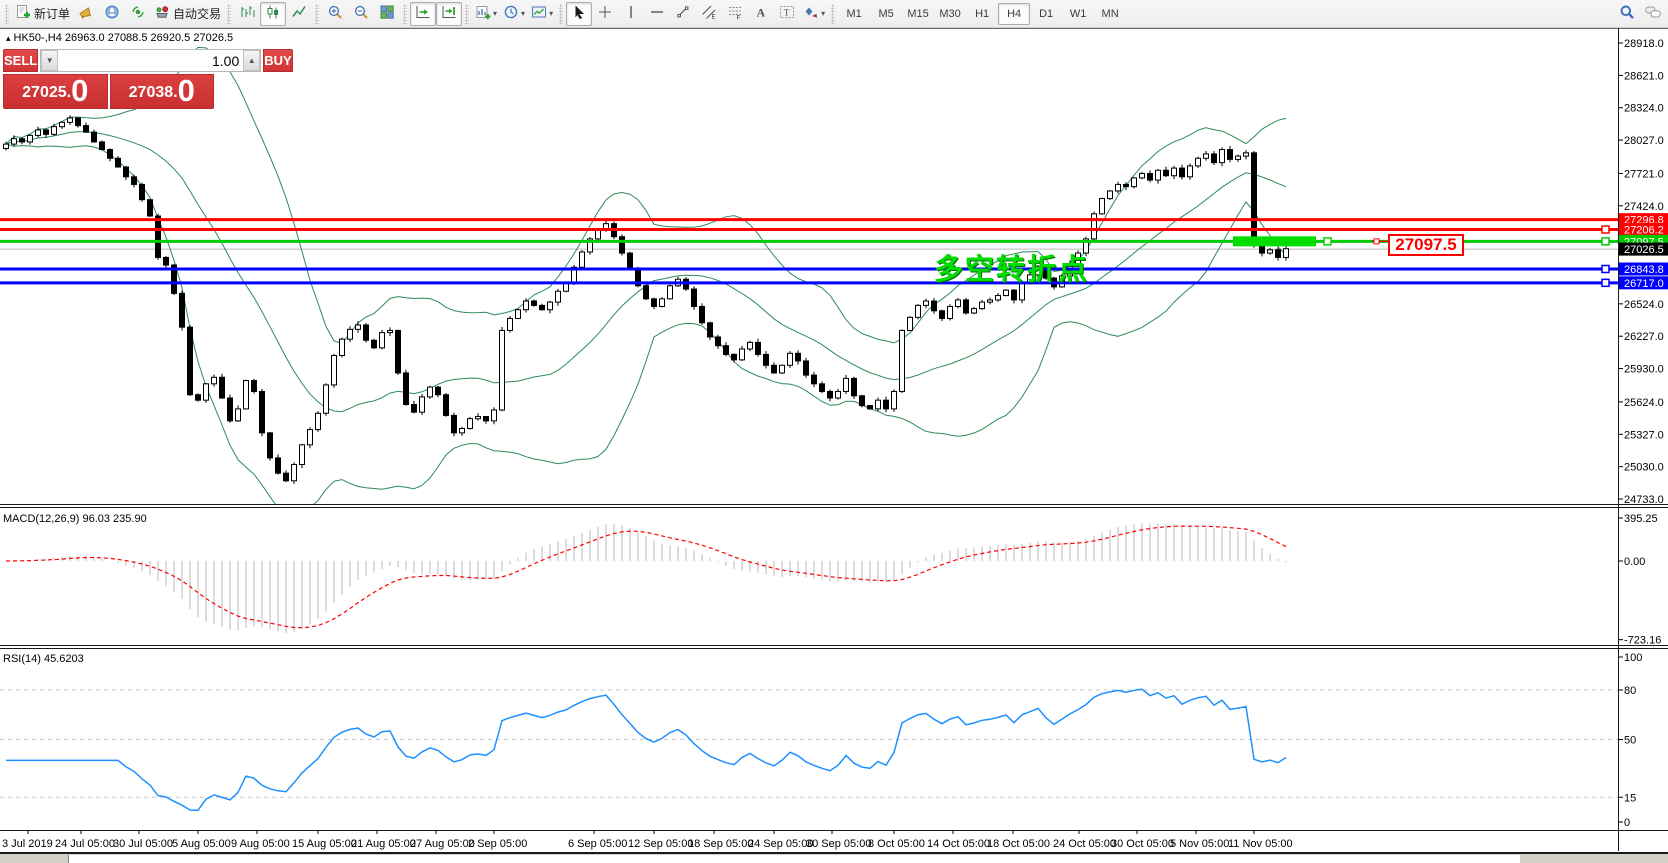  I want to click on cursor-arrow-icon, so click(579, 13).